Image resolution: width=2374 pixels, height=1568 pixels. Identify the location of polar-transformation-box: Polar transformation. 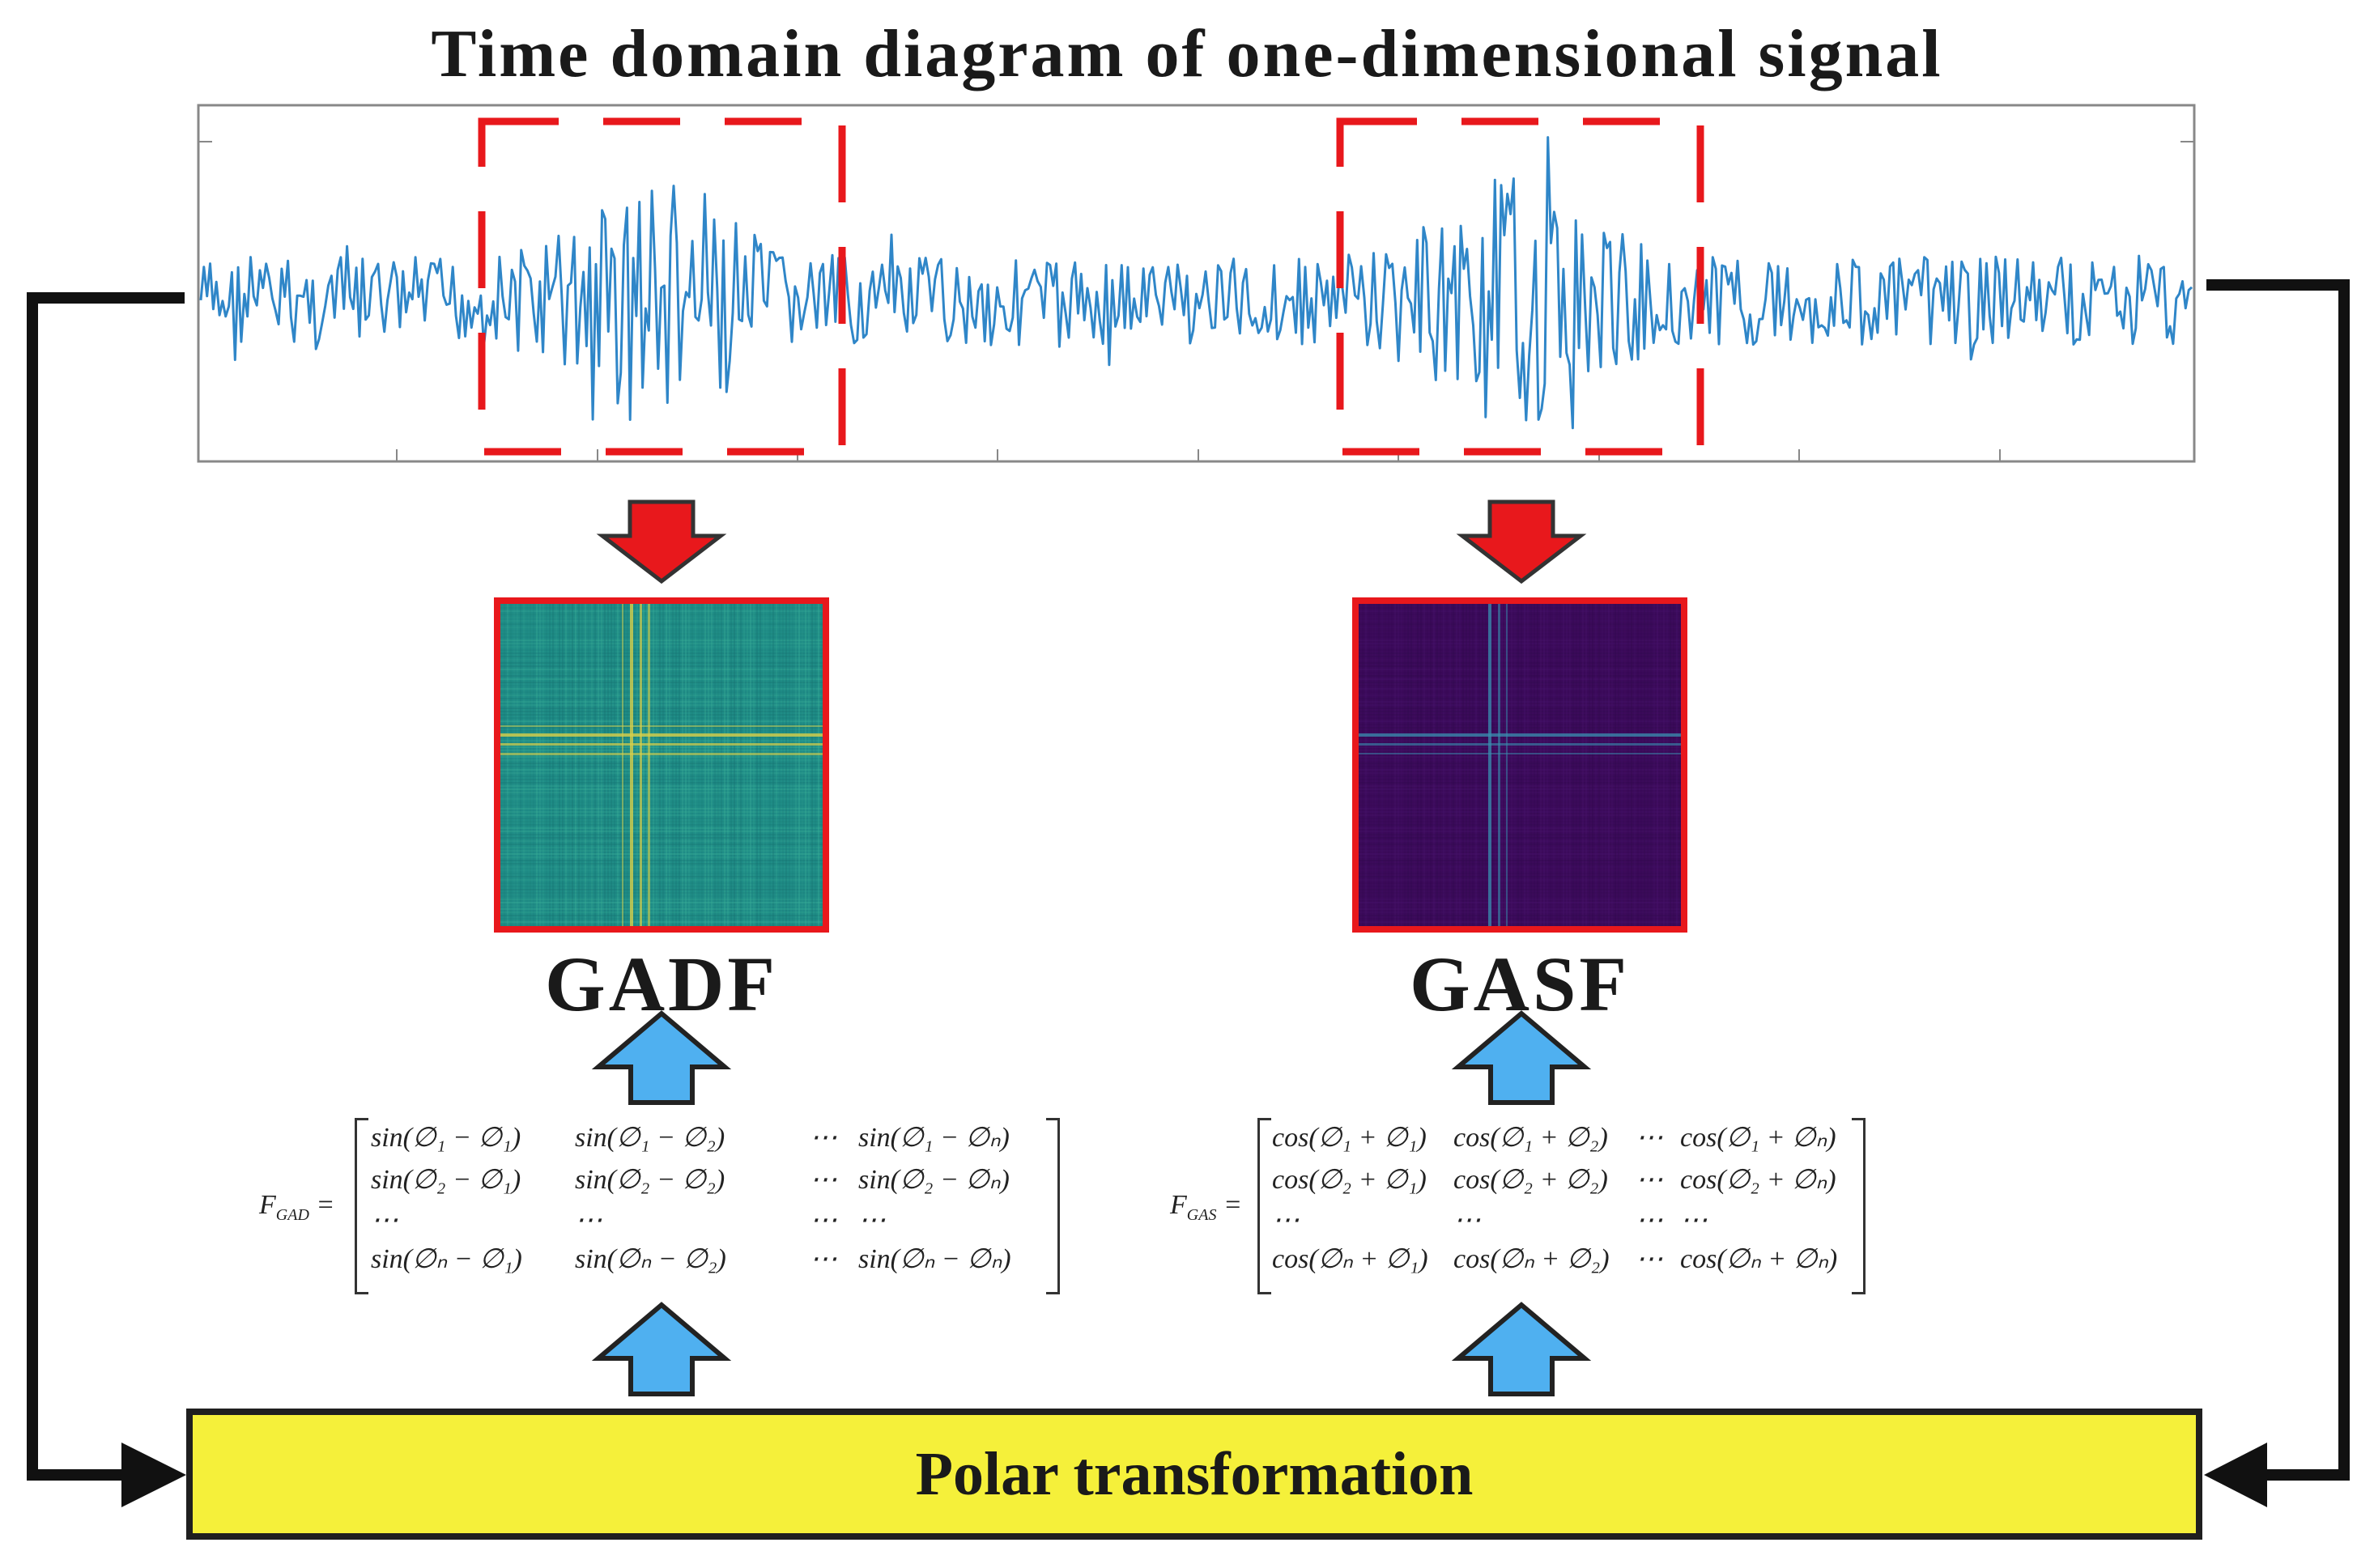
(1194, 1474).